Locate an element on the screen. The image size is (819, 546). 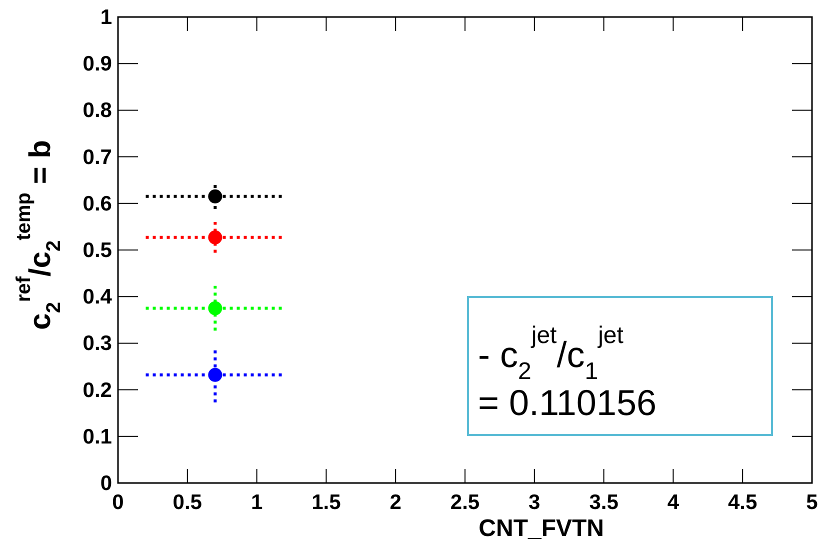
y-tick-label: 0.3 is located at coordinates (97, 344).